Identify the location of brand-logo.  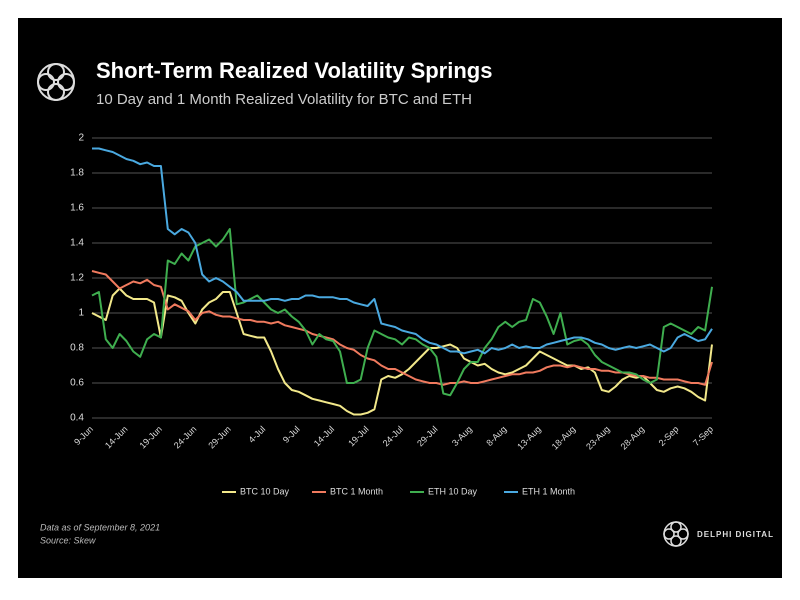
(676, 534).